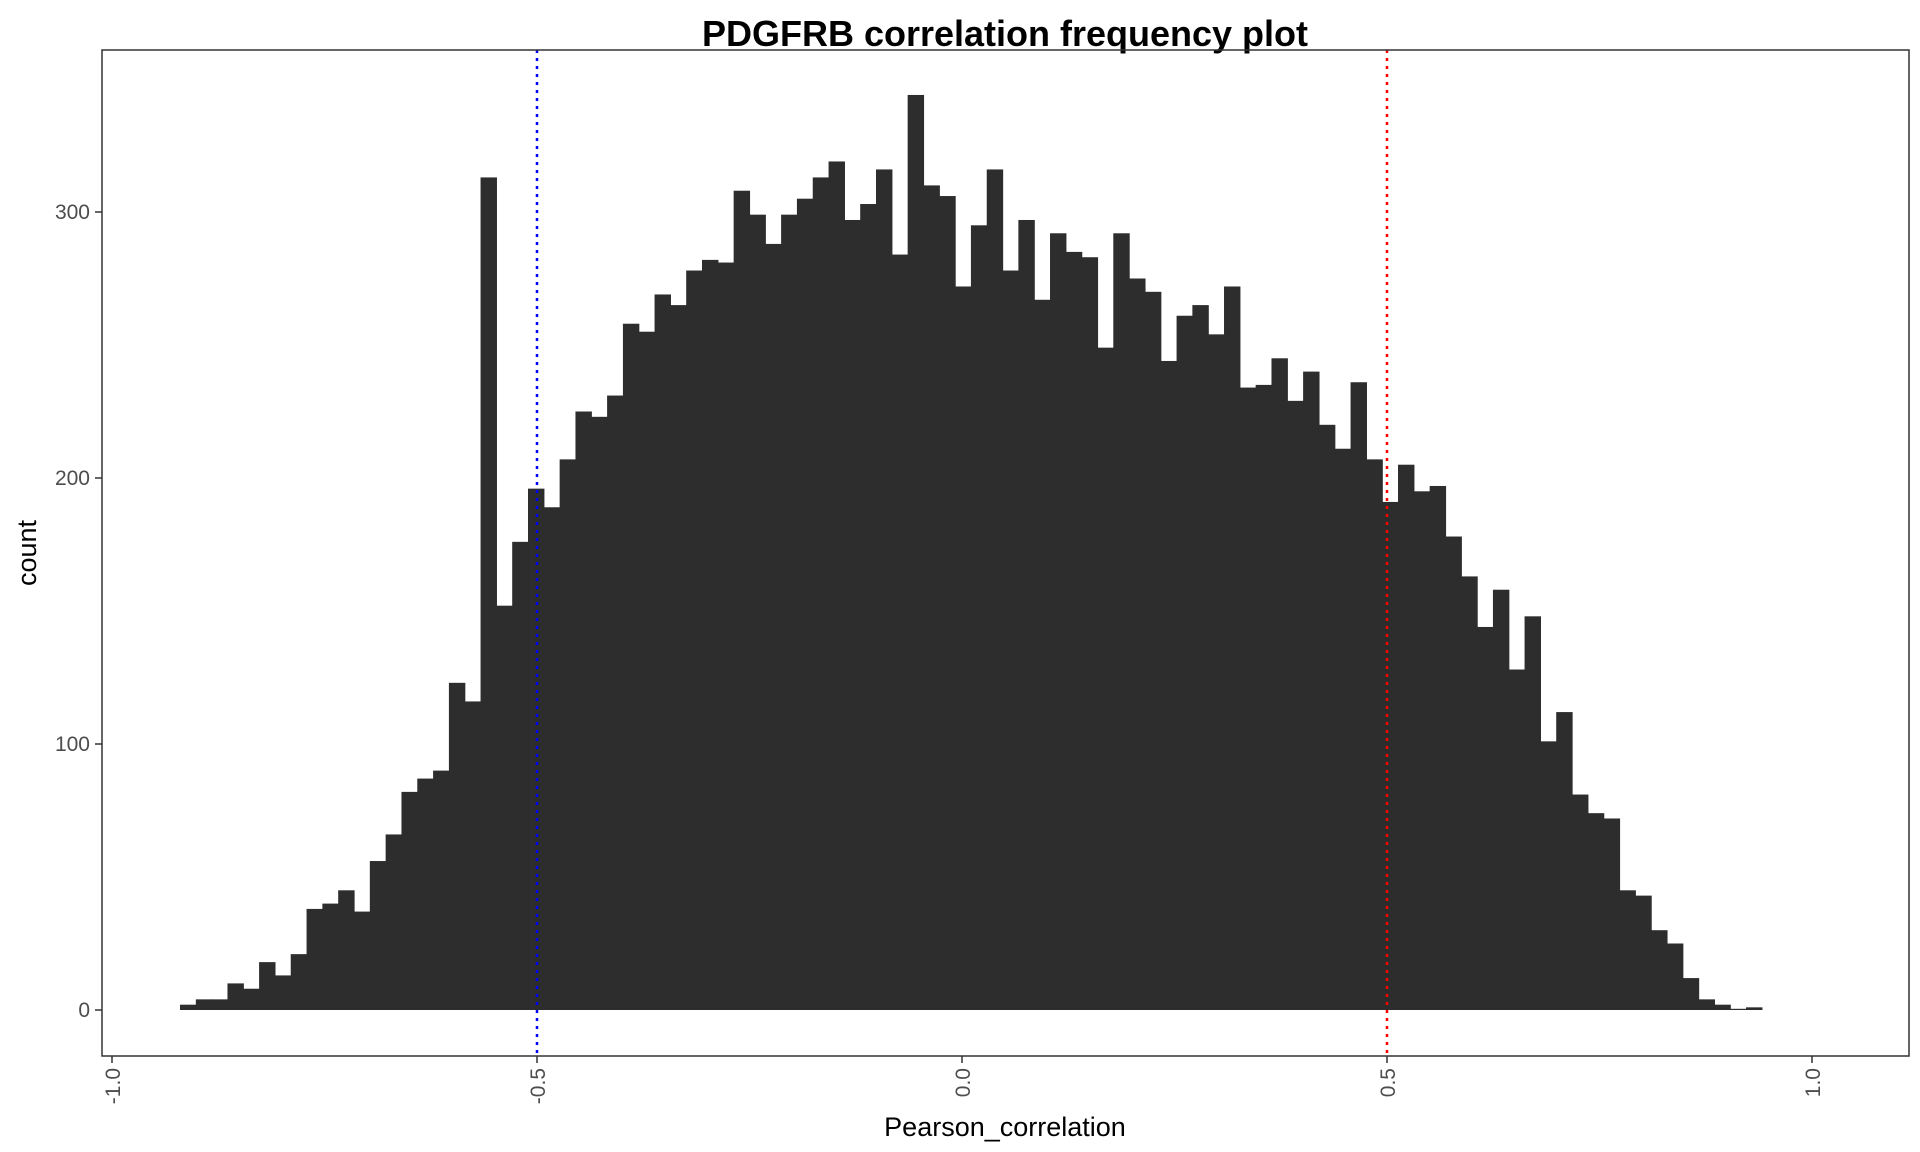  Describe the element at coordinates (72, 744) in the screenshot. I see `y-tick-label: 100` at that location.